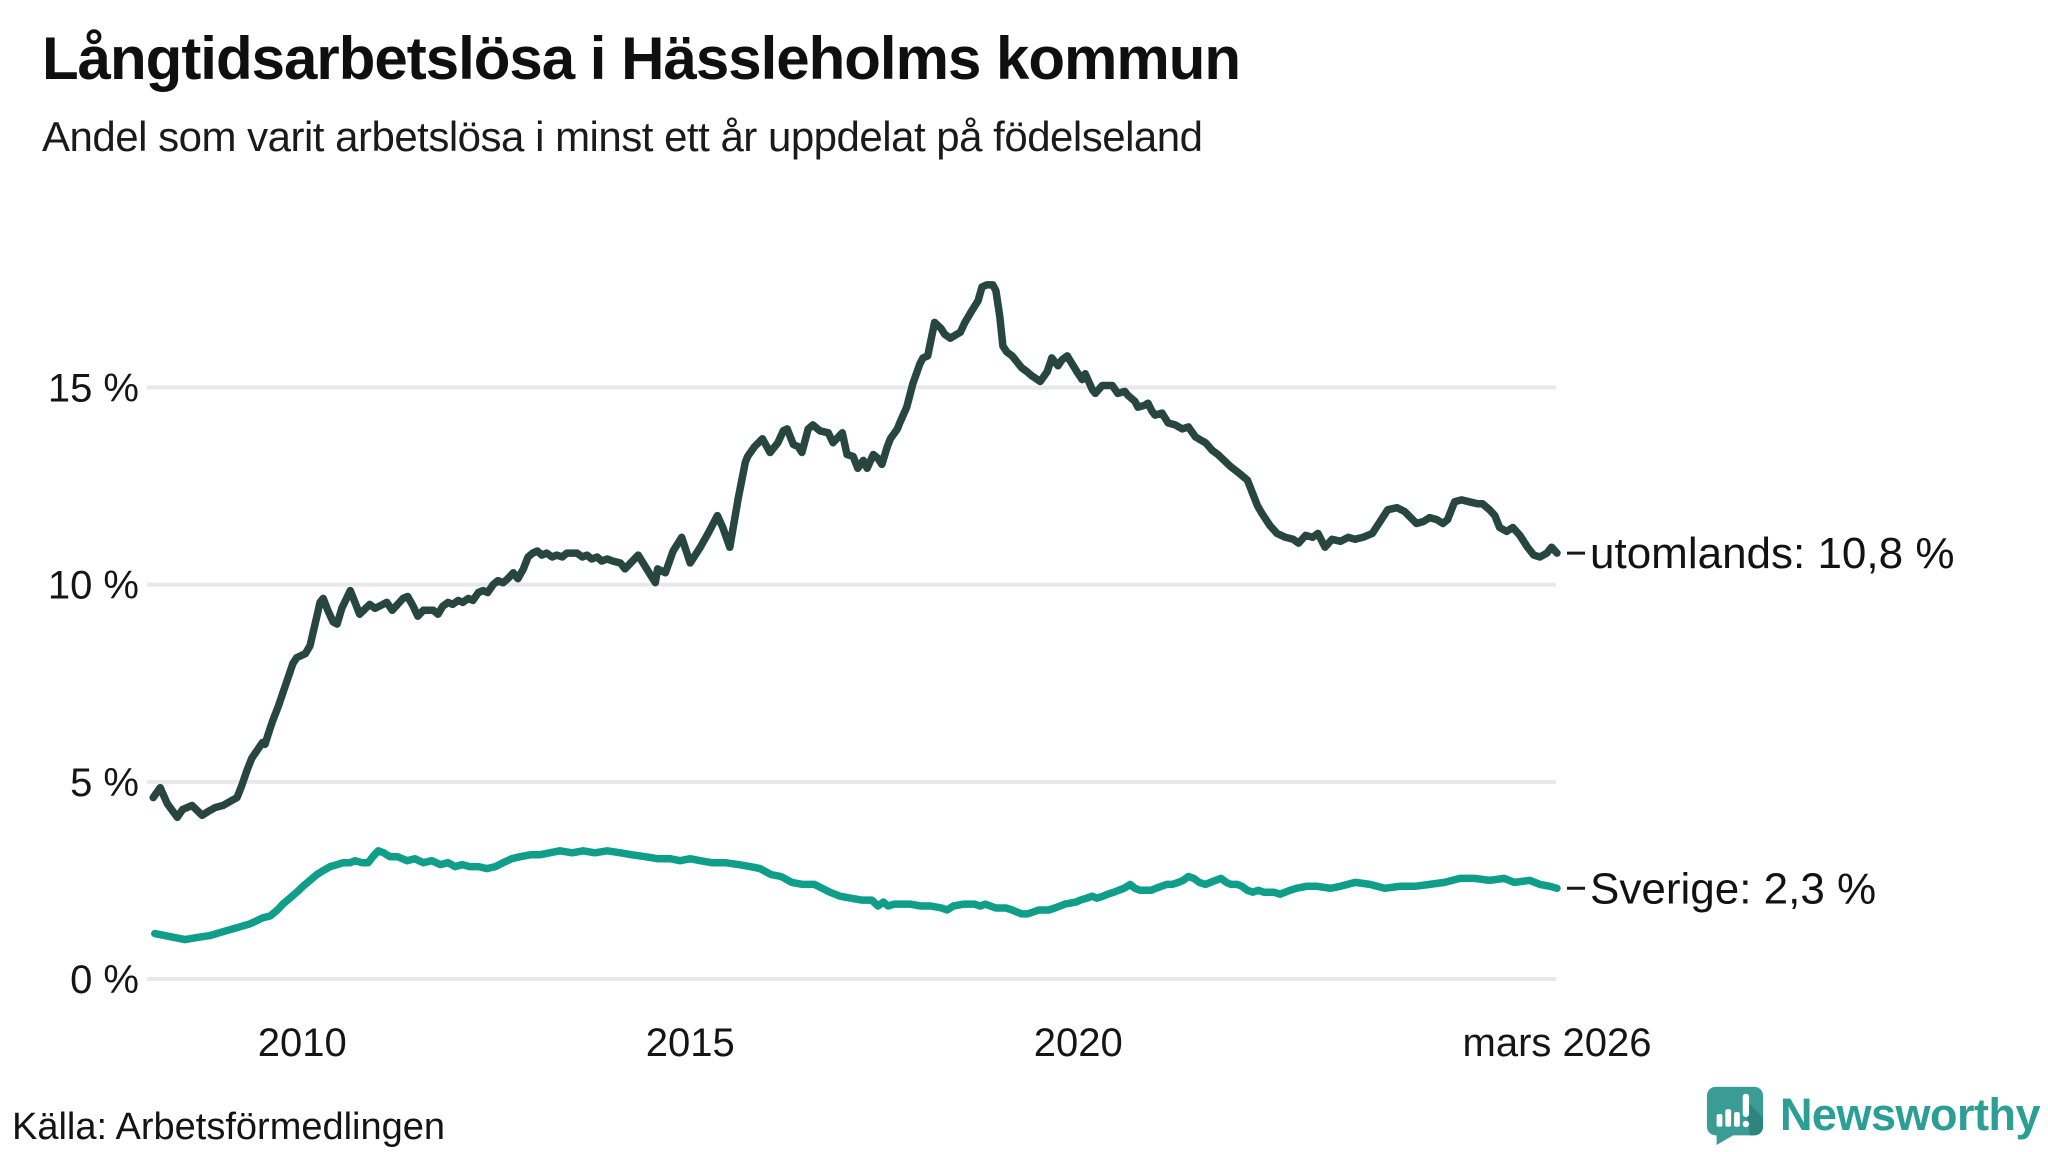 The height and width of the screenshot is (1152, 2048). What do you see at coordinates (690, 1043) in the screenshot?
I see `x-tick-label: 2015` at bounding box center [690, 1043].